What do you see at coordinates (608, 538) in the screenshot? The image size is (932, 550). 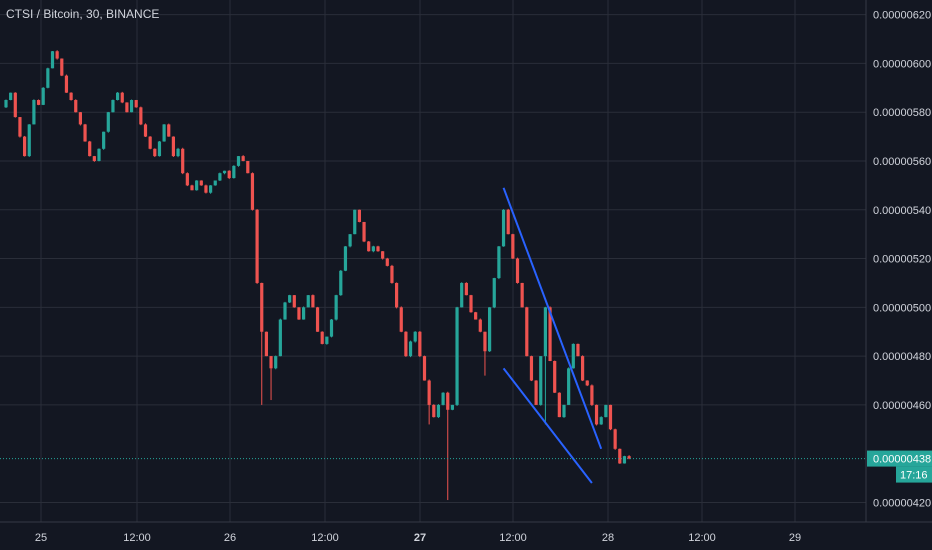 I see `time-tick-label: 28` at bounding box center [608, 538].